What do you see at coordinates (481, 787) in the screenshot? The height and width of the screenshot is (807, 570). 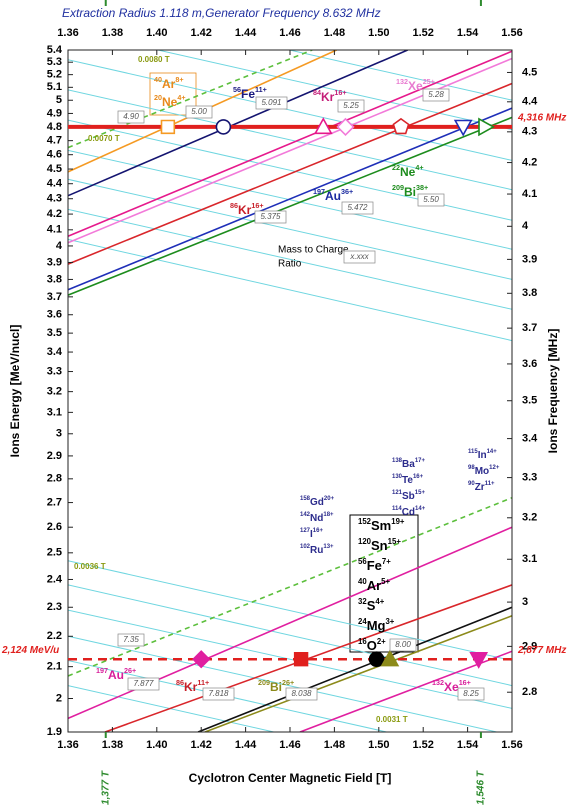 I see `field-marker-label: 1,546 T` at bounding box center [481, 787].